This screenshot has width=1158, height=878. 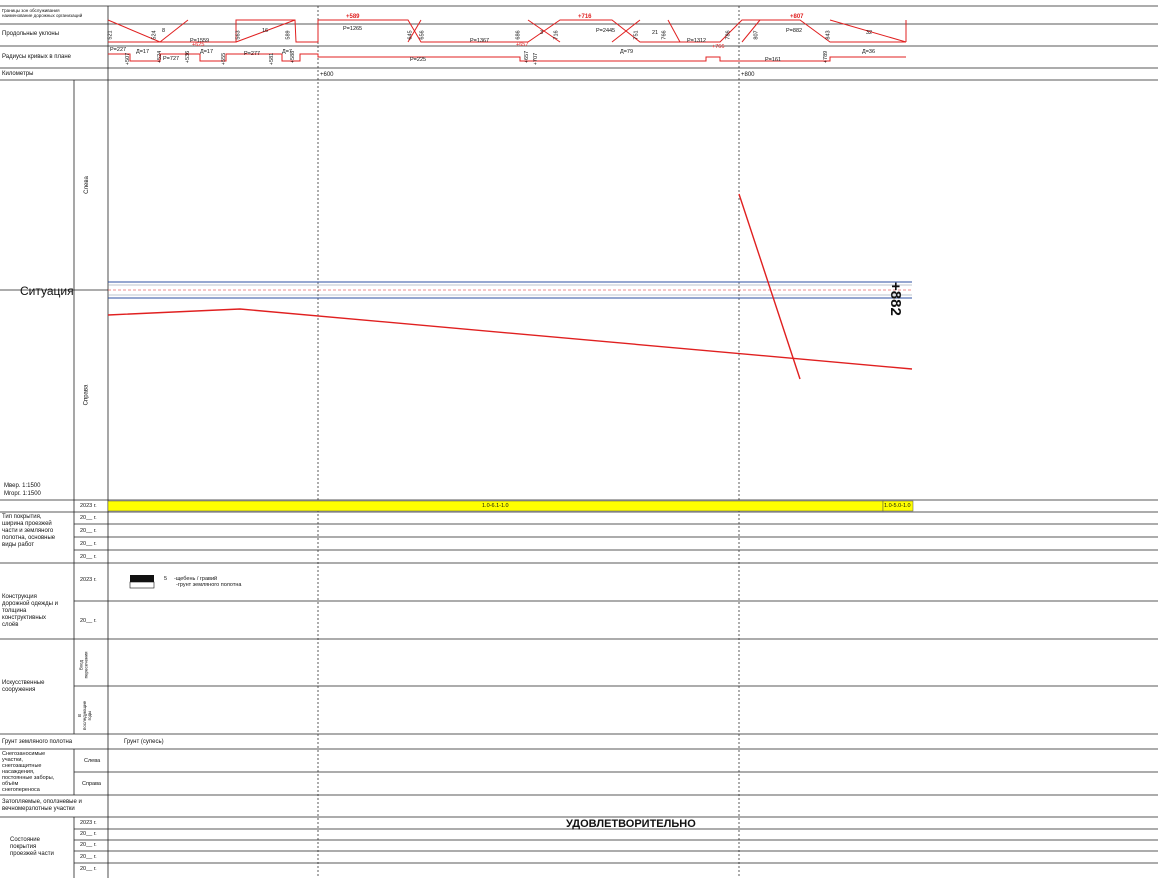 I want to click on curve-point: +555, so click(x=224, y=59).